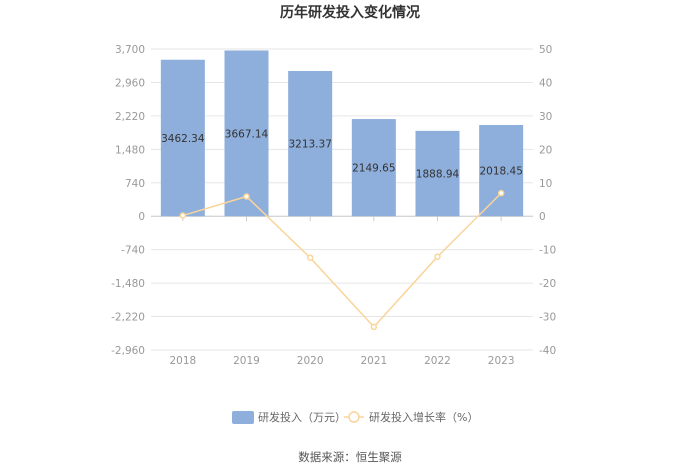  What do you see at coordinates (547, 200) in the screenshot?
I see `right-axis: 50 40 30 20 10 0 -10 -20 -30 -40` at bounding box center [547, 200].